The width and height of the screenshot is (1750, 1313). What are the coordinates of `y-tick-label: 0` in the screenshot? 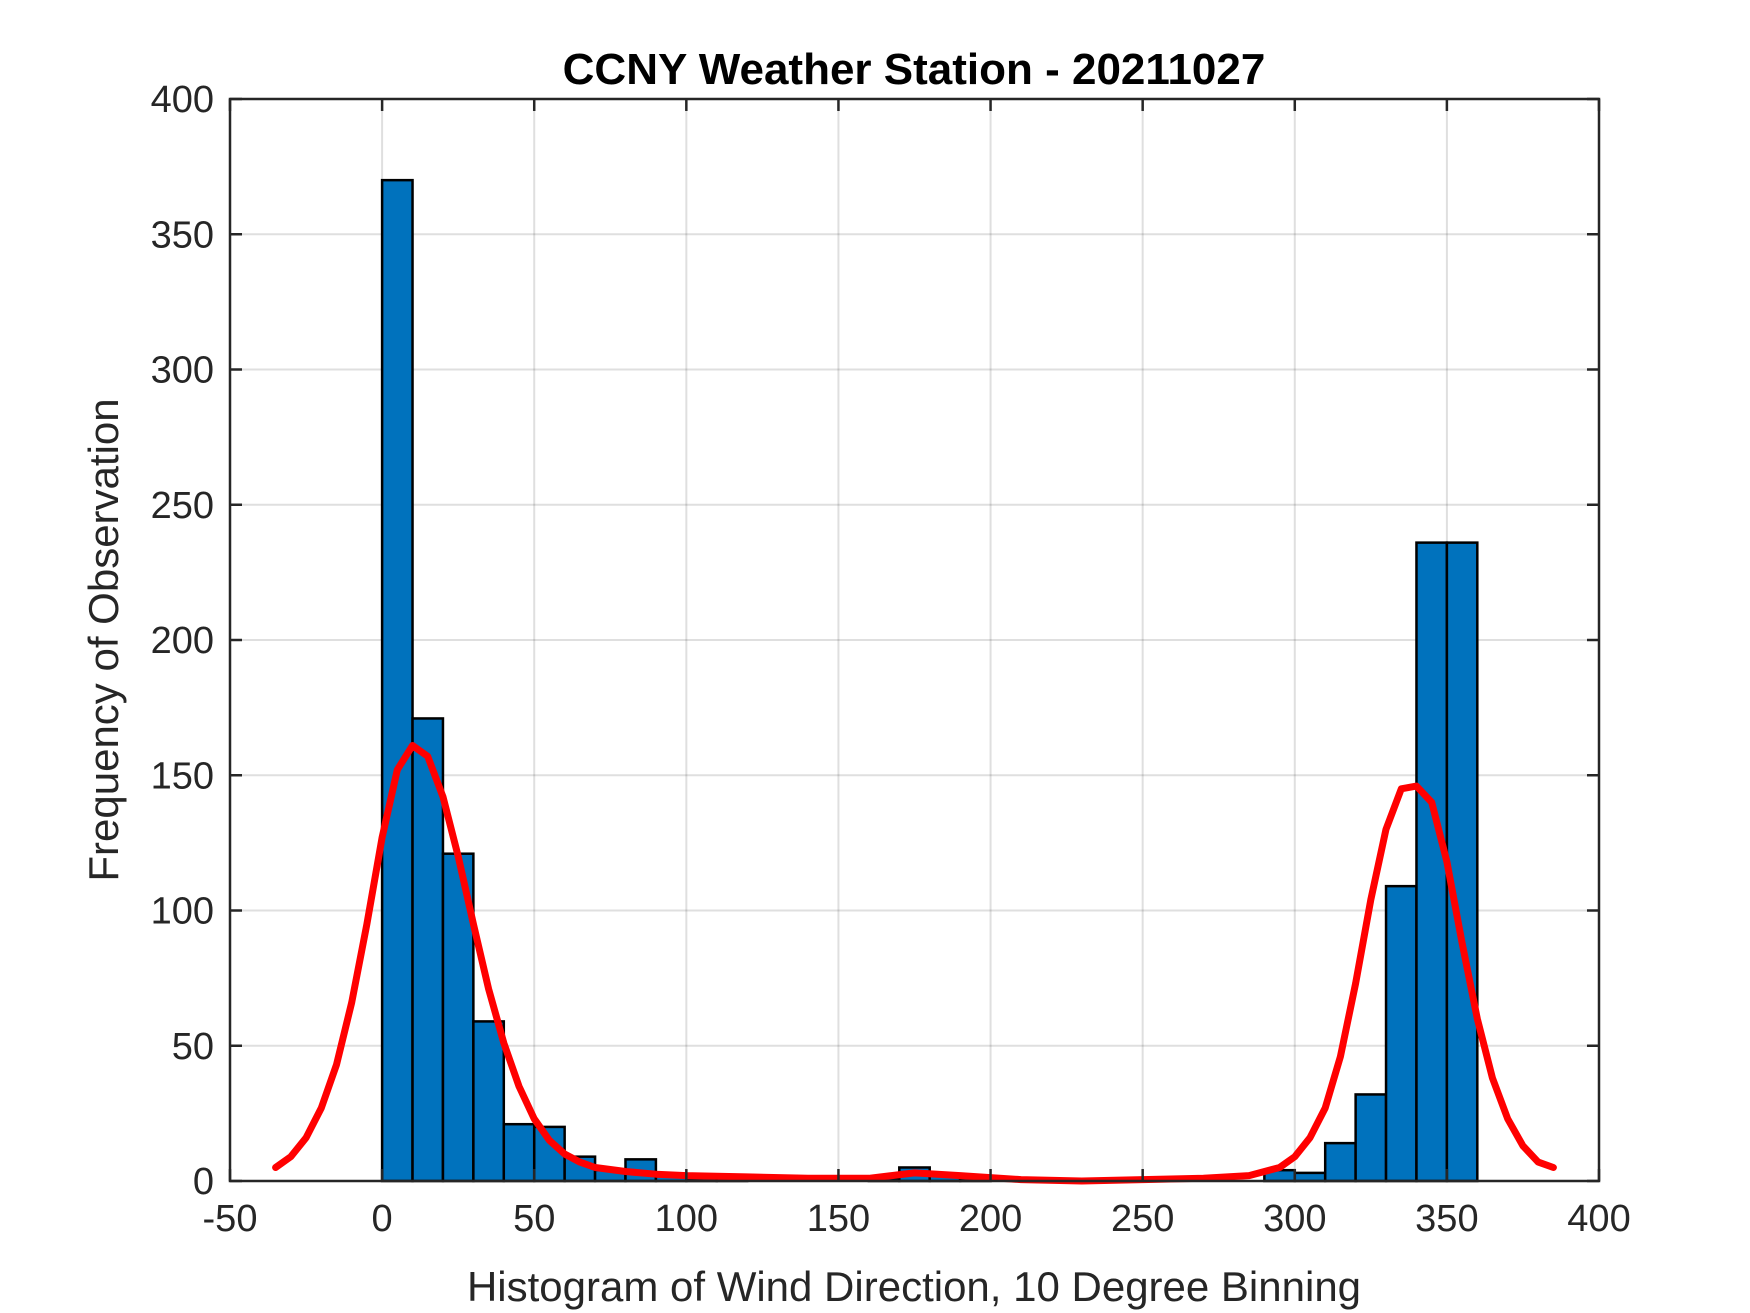 It's located at (203, 1182).